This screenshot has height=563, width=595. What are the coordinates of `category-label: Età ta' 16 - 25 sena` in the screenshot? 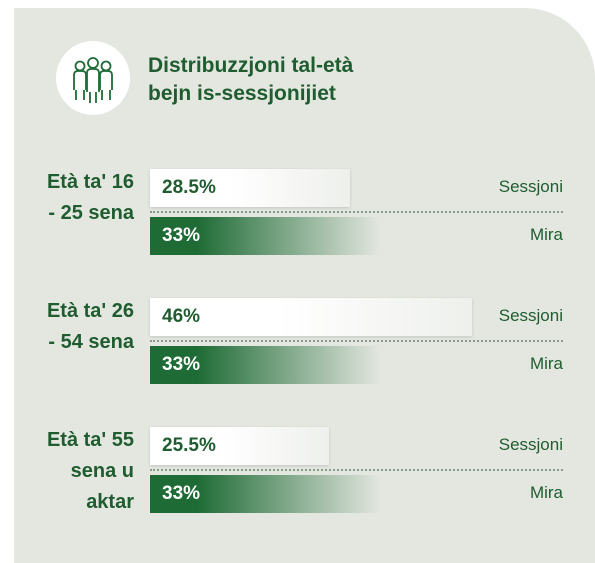 It's located at (90, 197).